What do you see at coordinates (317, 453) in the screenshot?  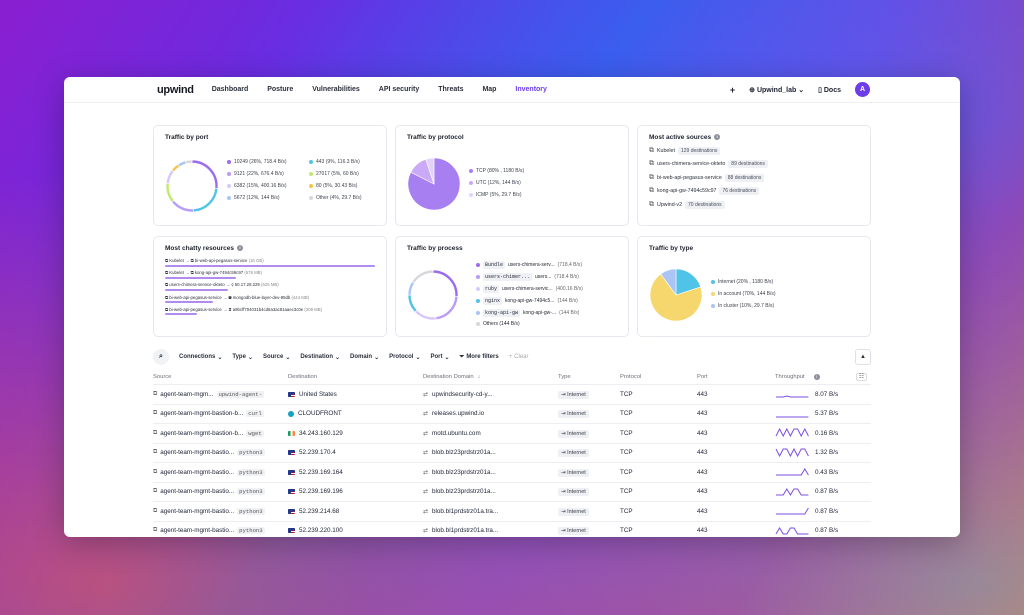 I see `destination-value: 52.239.170.4` at bounding box center [317, 453].